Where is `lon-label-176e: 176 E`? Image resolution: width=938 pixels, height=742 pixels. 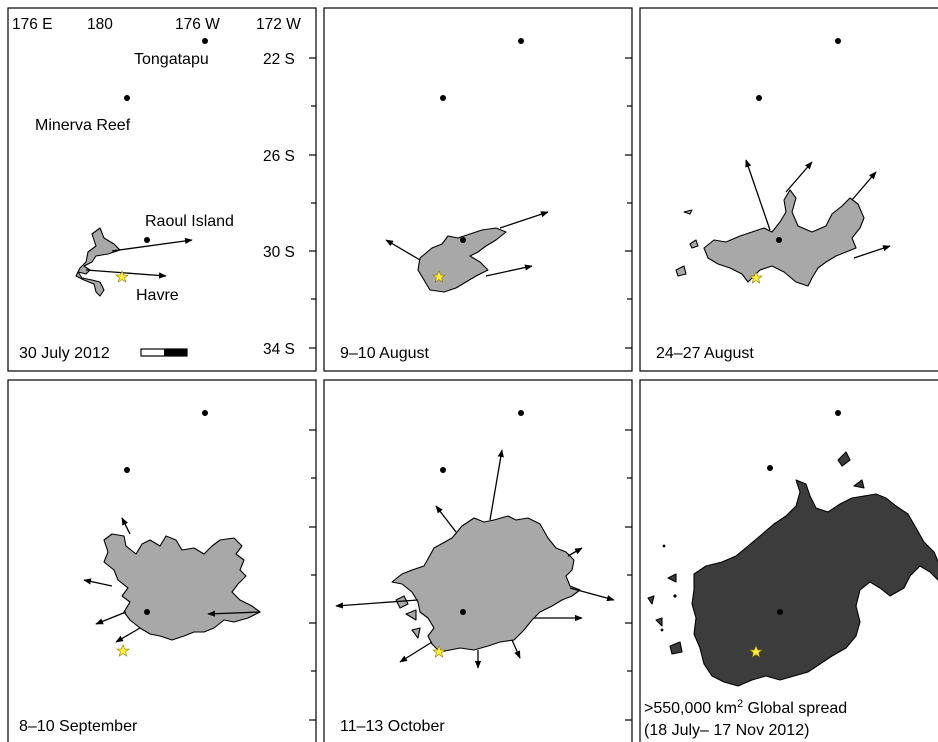
lon-label-176e: 176 E is located at coordinates (32, 24).